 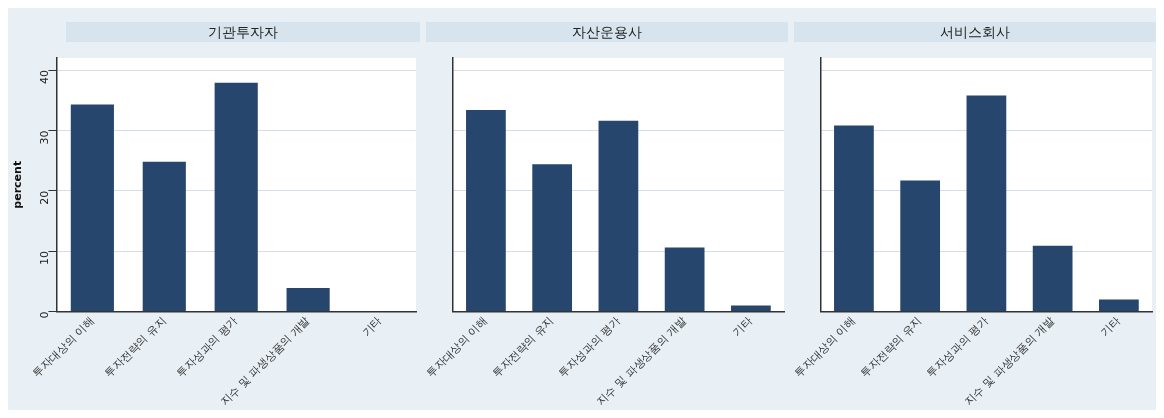 What do you see at coordinates (45, 197) in the screenshot?
I see `y-tick-label: 20` at bounding box center [45, 197].